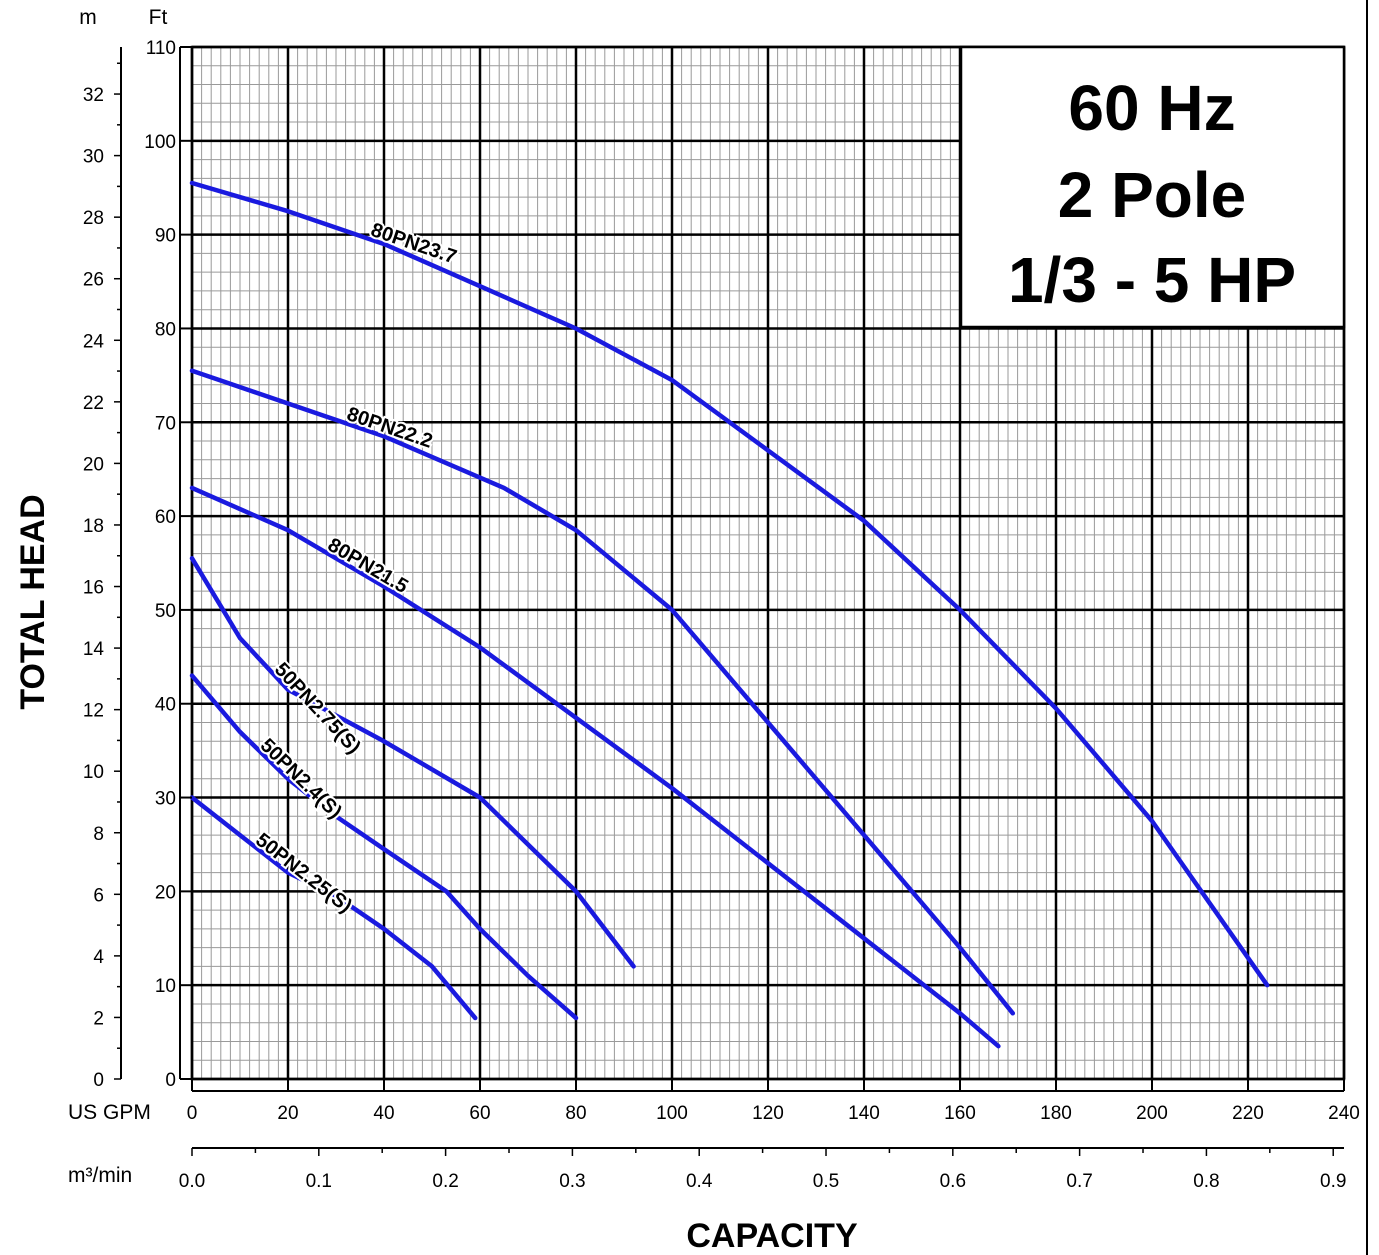 The height and width of the screenshot is (1255, 1379). Describe the element at coordinates (93, 157) in the screenshot. I see `y2-tick-label: 30` at that location.